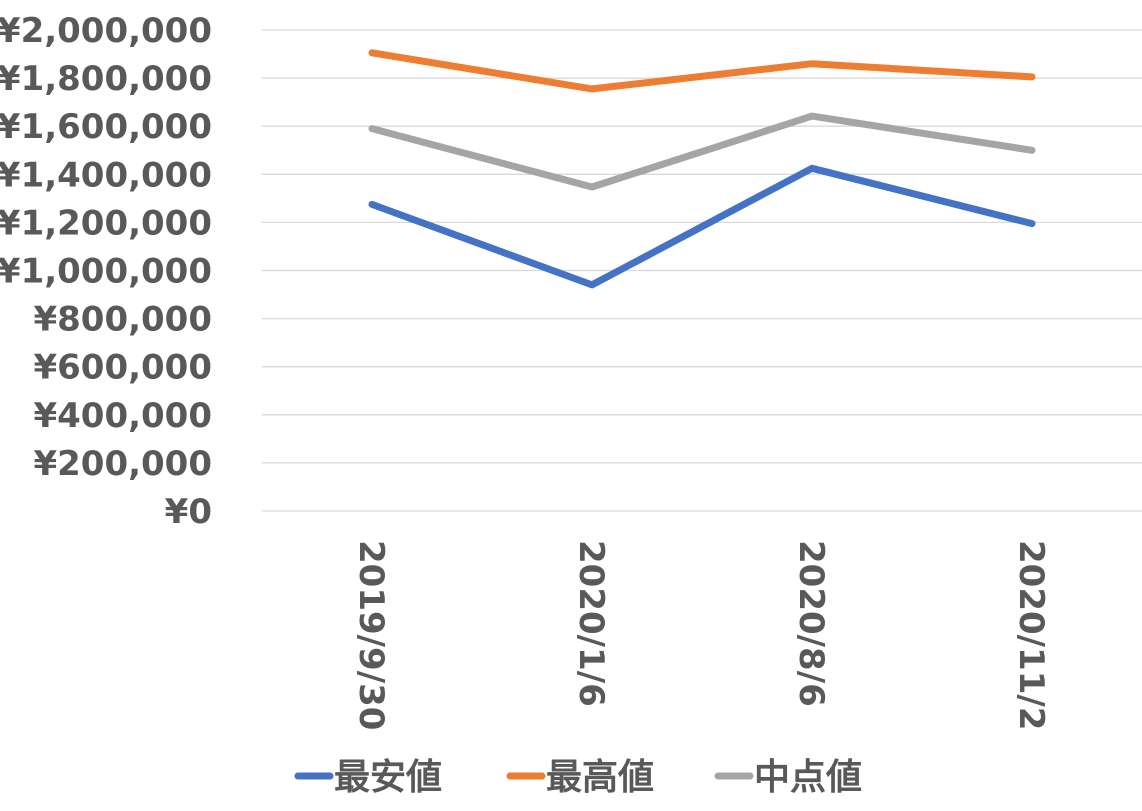  I want to click on x-tick-label: 2020/11/2, so click(1031, 635).